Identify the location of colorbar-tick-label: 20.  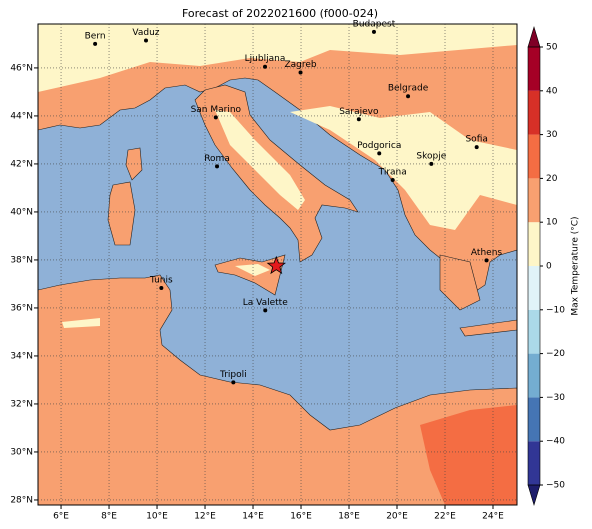
(552, 179).